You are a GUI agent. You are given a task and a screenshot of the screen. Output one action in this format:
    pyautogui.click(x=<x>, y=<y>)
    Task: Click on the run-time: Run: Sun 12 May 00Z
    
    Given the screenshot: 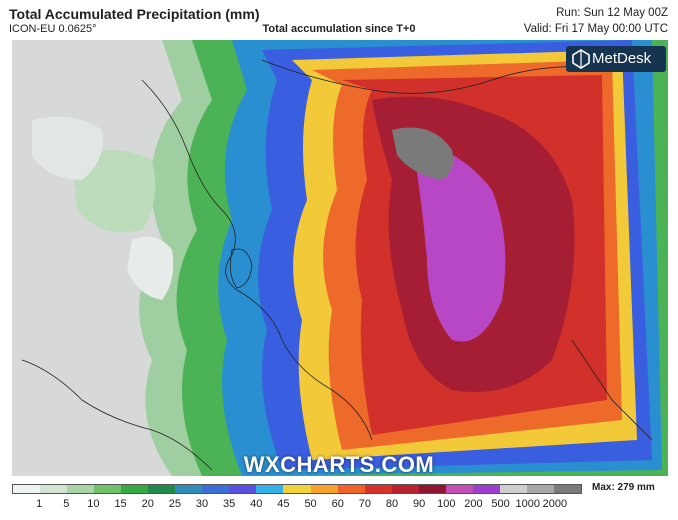 What is the action you would take?
    pyautogui.click(x=612, y=13)
    